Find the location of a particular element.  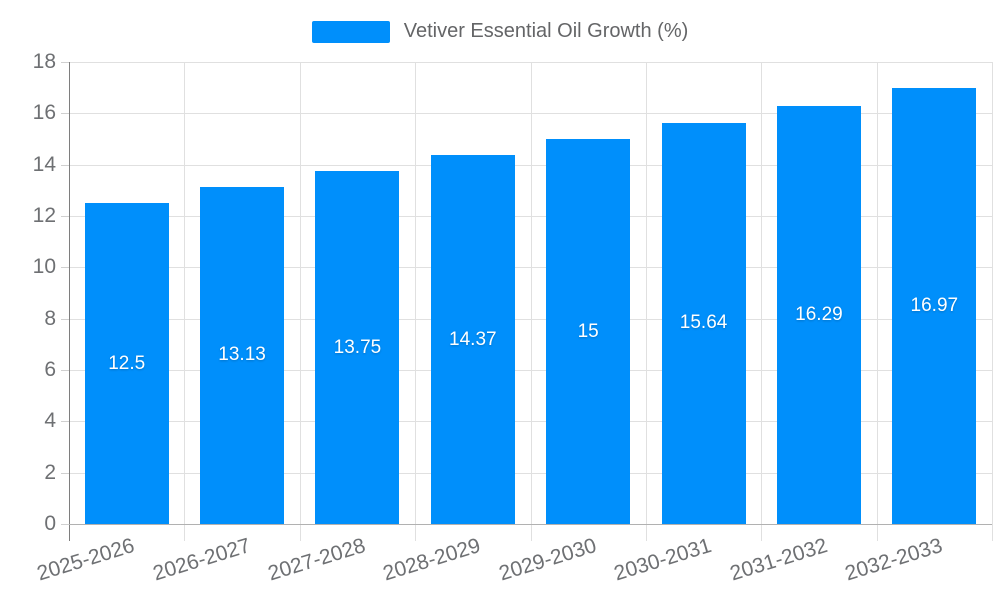

x-axis-label: 2026-2027 is located at coordinates (201, 560).